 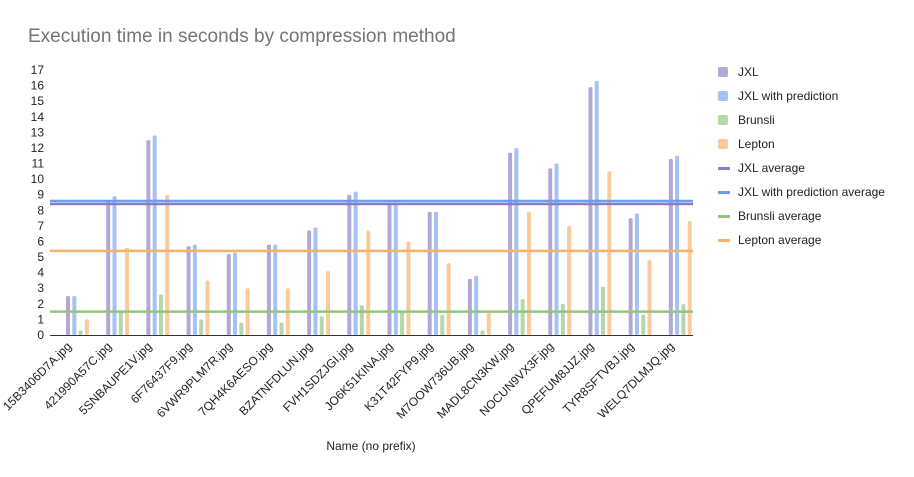 What do you see at coordinates (813, 168) in the screenshot?
I see `legend-item: JXL average` at bounding box center [813, 168].